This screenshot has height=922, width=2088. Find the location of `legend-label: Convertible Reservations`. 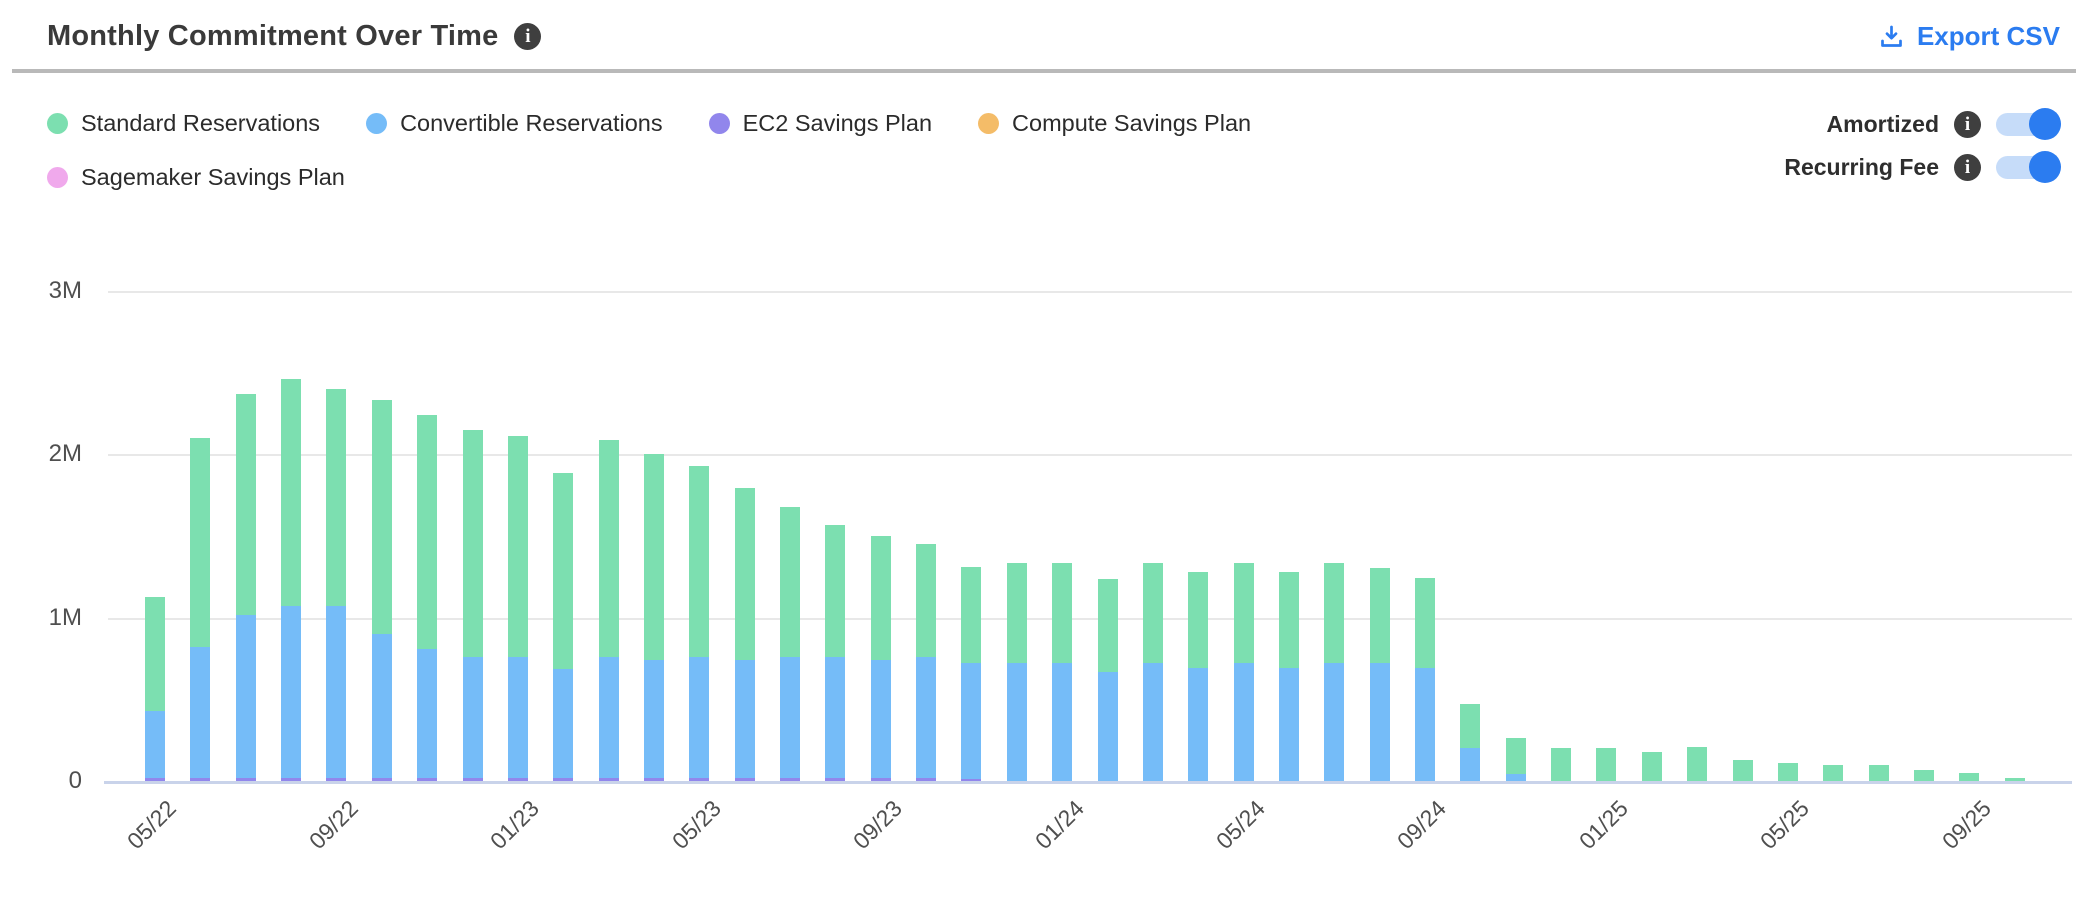

legend-label: Convertible Reservations is located at coordinates (531, 122).